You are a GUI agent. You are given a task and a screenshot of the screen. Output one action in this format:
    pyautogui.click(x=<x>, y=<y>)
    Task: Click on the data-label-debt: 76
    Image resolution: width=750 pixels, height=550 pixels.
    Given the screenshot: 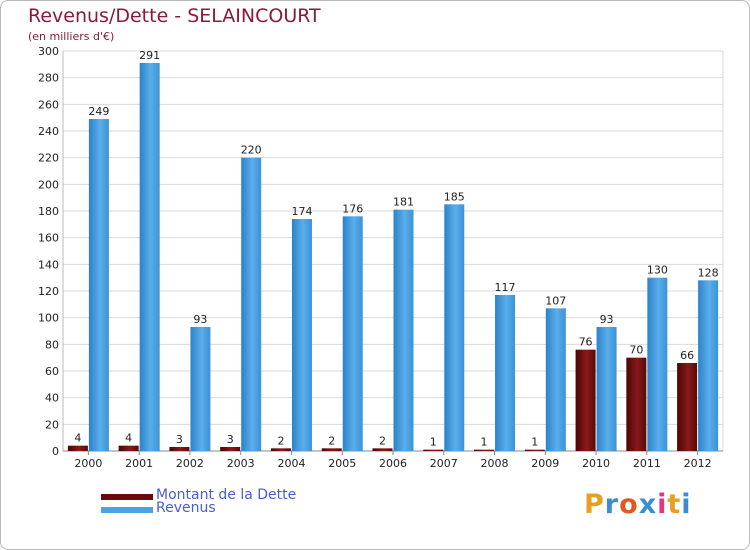 What is the action you would take?
    pyautogui.click(x=586, y=342)
    